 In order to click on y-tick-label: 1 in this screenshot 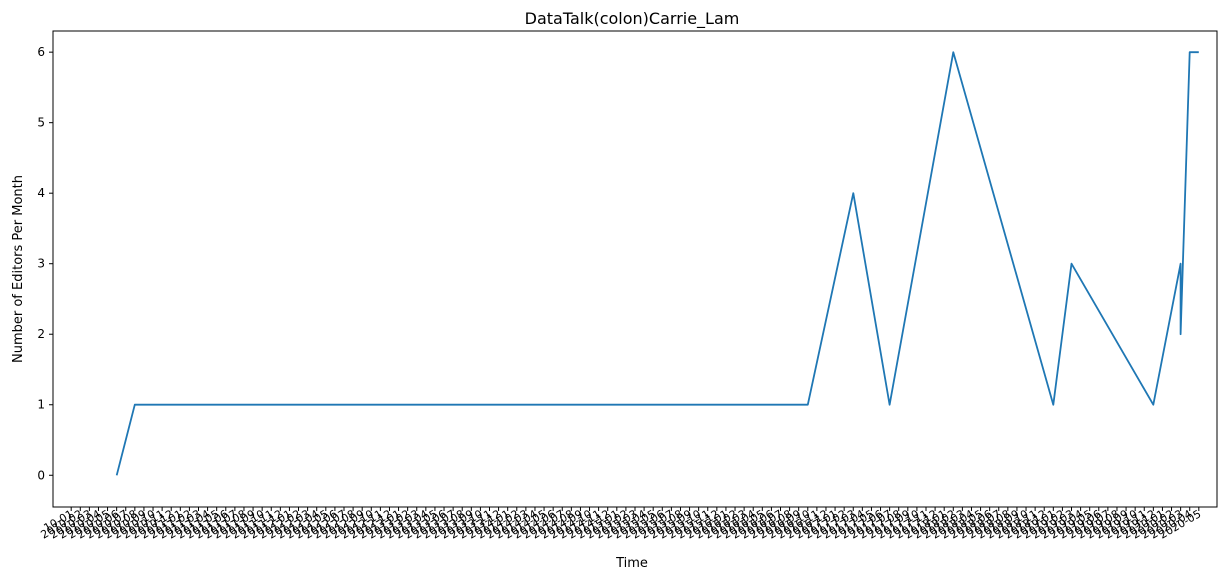, I will do `click(41, 405)`.